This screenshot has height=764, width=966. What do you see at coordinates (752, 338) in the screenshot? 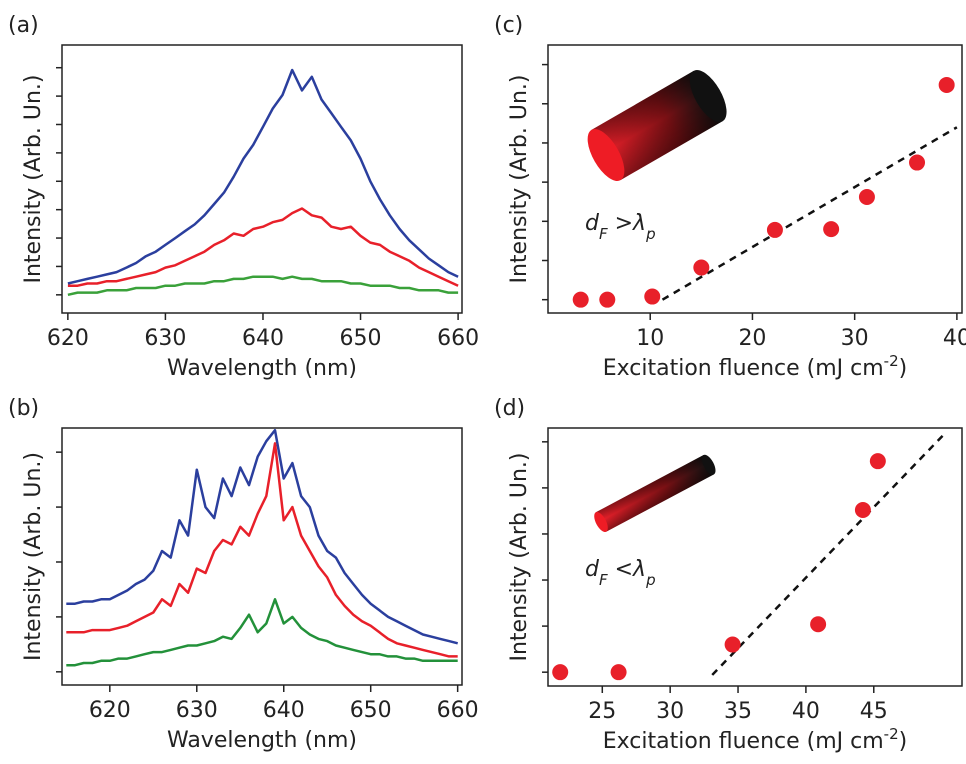
I see `x-tick-label: 20` at bounding box center [752, 338].